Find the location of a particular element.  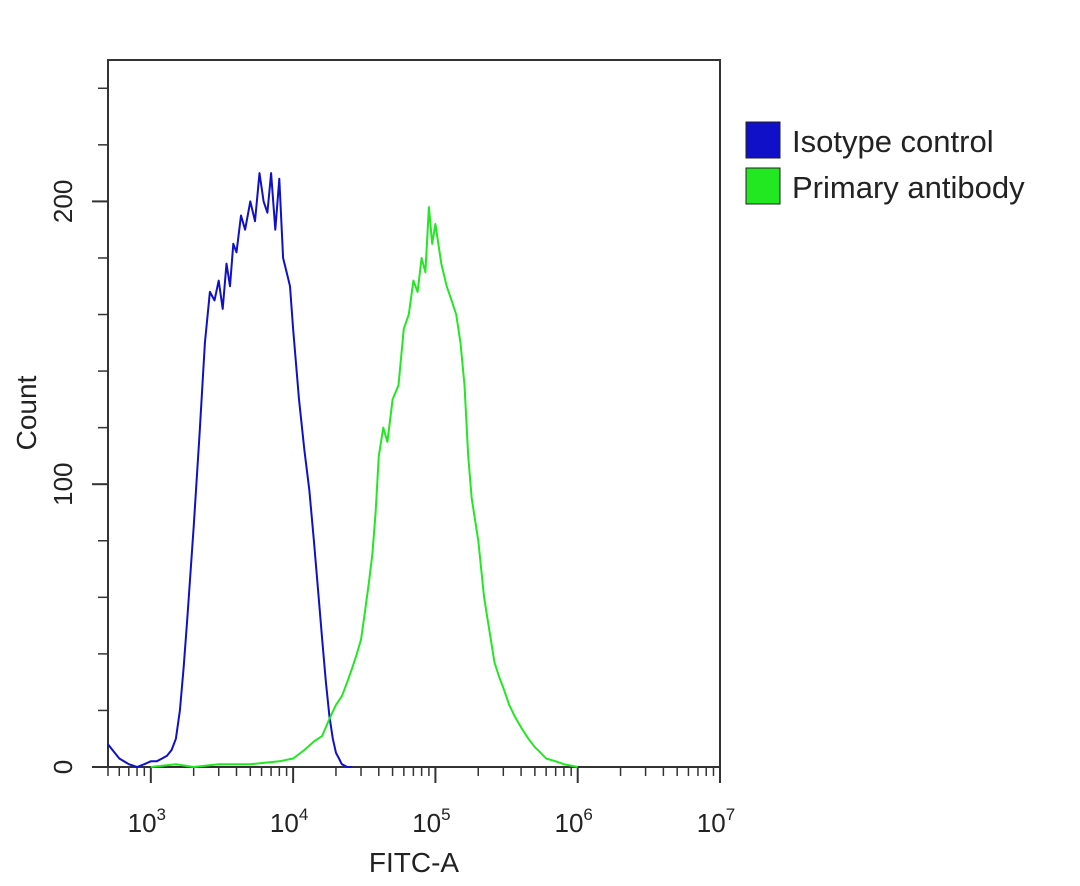

x-tick-exponent: 3 is located at coordinates (161, 814).